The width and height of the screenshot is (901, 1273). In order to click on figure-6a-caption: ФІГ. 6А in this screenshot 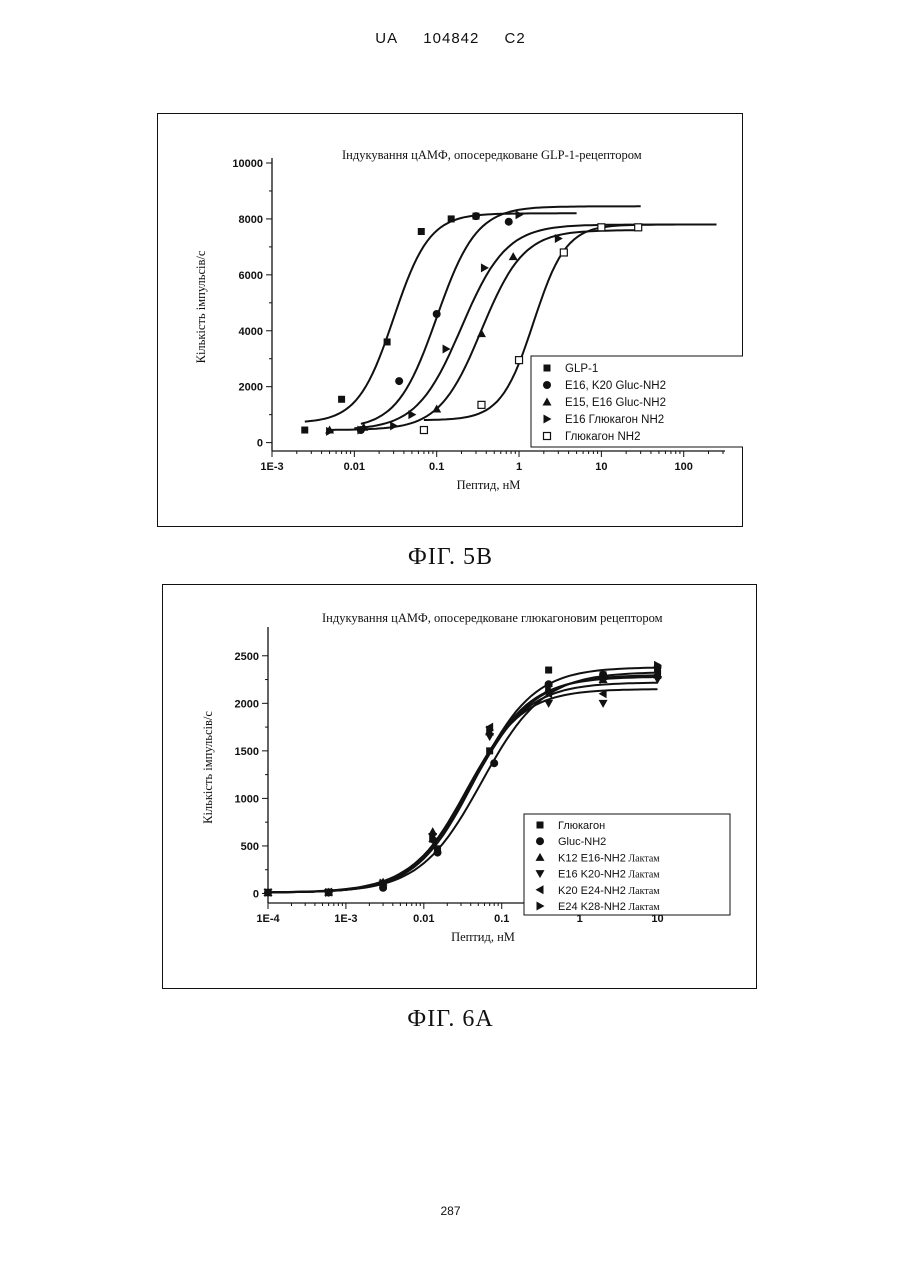, I will do `click(450, 1019)`.